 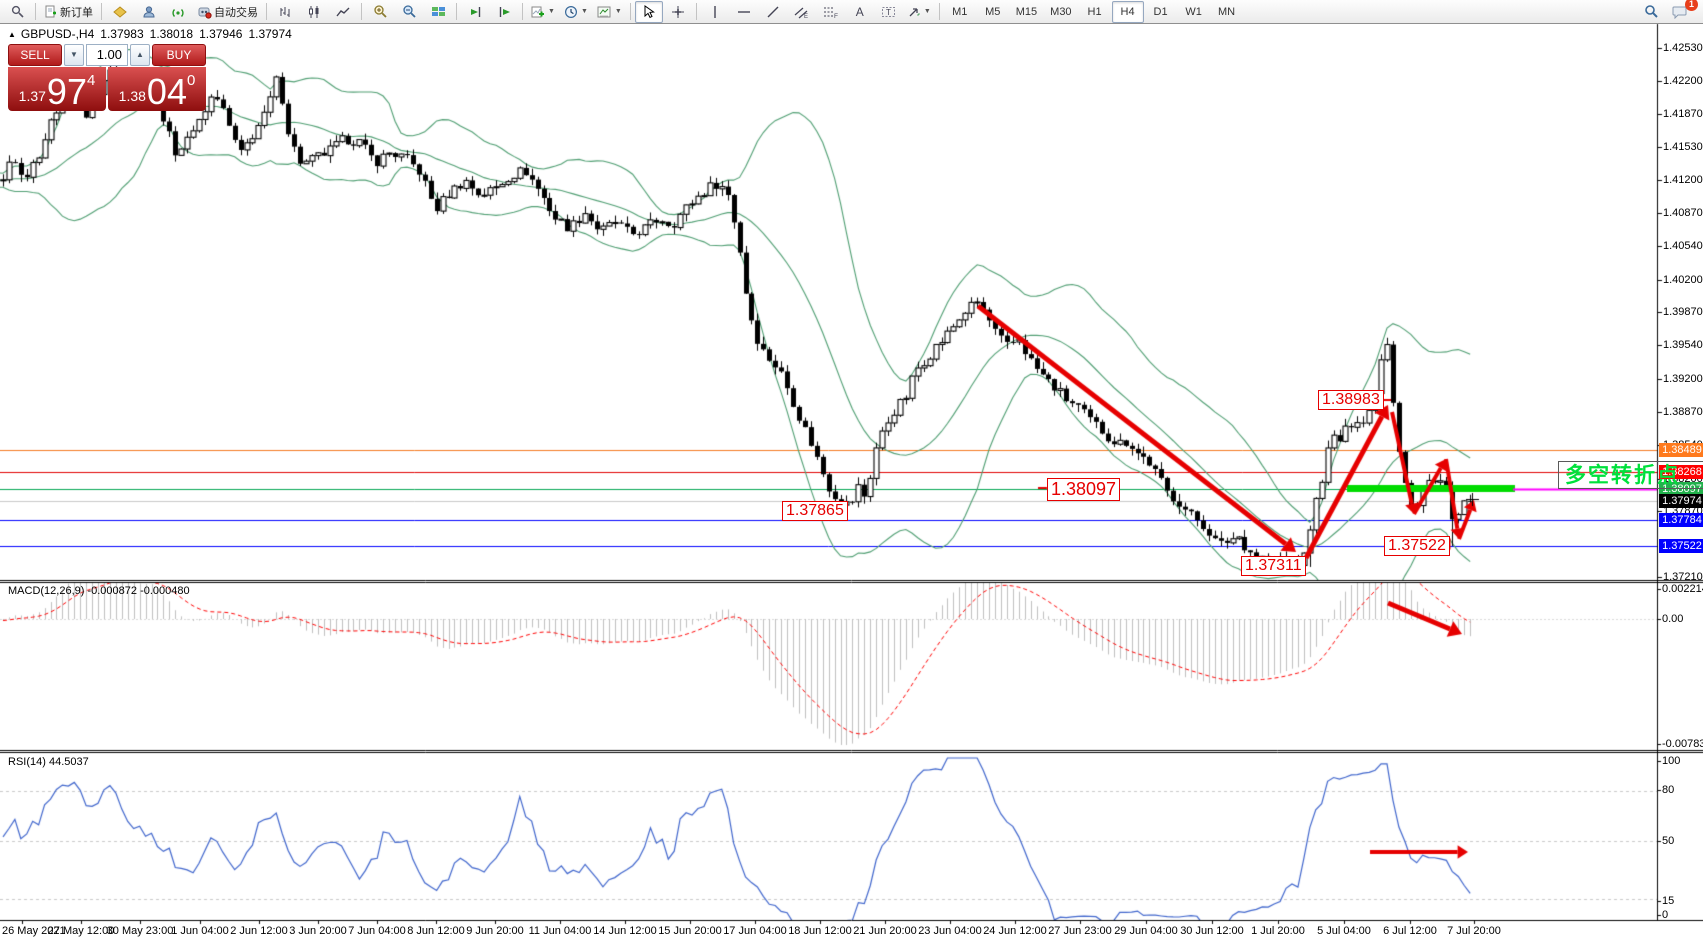 I want to click on macd-indicator-label: MACD(12,26,9) -0.000872 -0.000480, so click(x=99, y=591).